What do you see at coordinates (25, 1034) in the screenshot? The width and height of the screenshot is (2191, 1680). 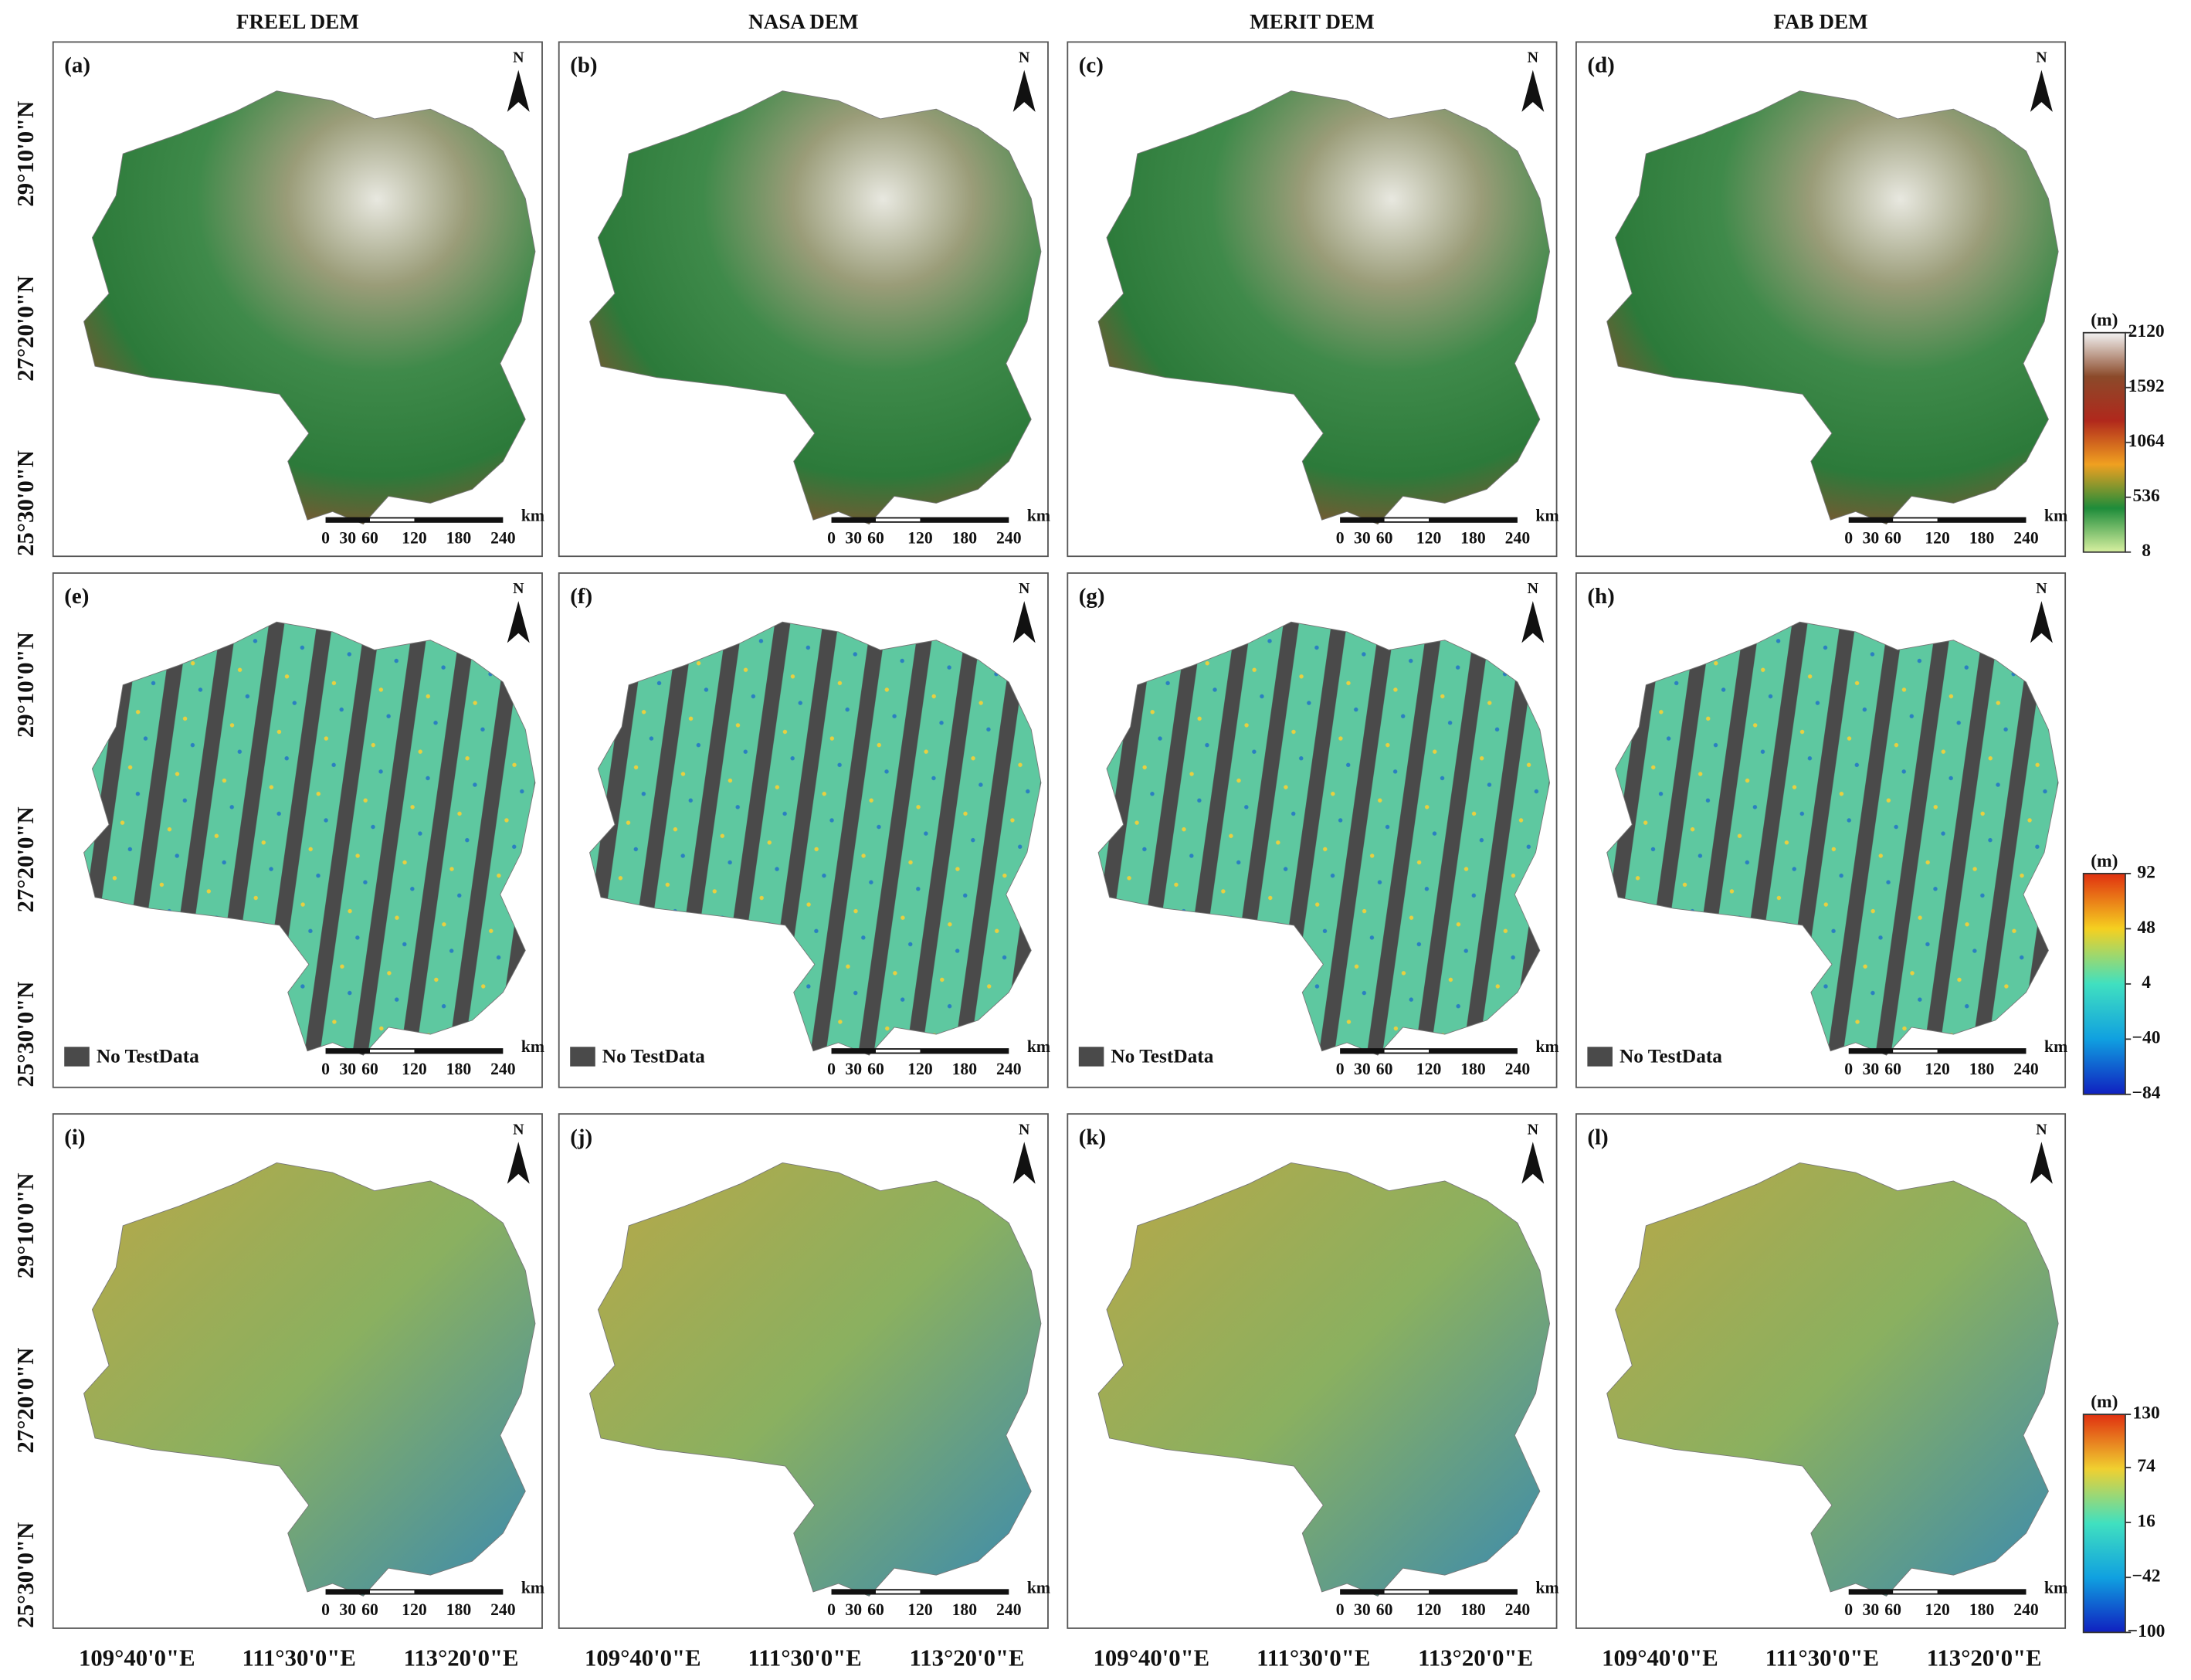 I see `lat-label: 25°30'0"N` at bounding box center [25, 1034].